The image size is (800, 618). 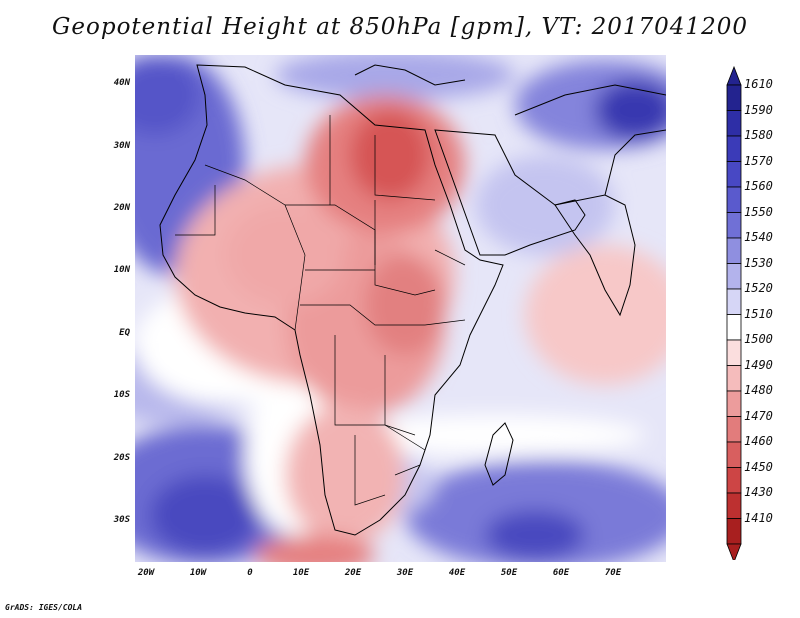 I want to click on colorbar-label: 1610, so click(x=758, y=84).